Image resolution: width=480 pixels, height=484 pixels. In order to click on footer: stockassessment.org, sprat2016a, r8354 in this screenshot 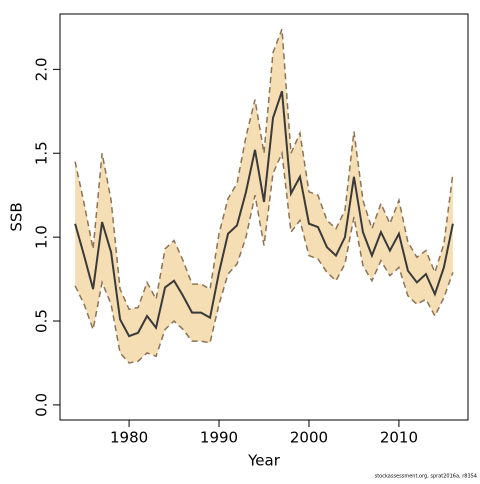, I will do `click(426, 477)`.